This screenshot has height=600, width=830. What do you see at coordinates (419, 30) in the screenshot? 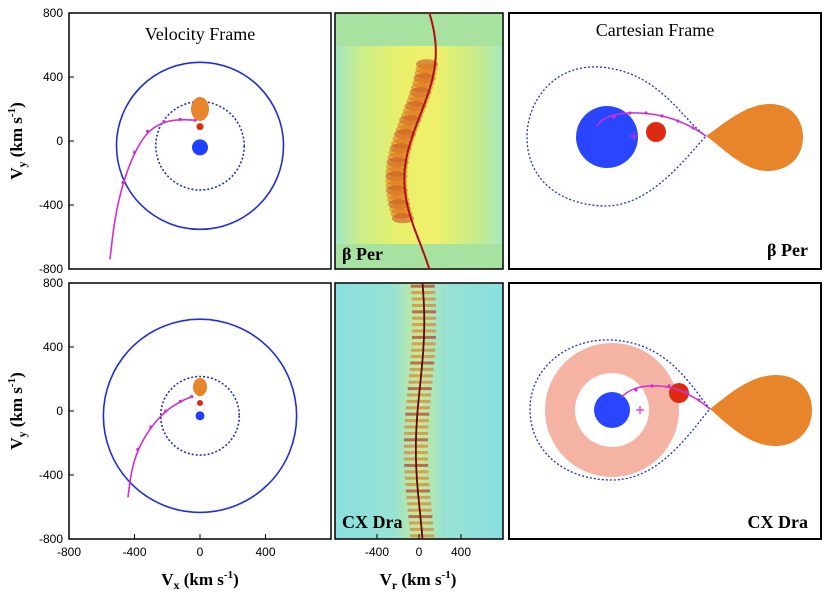
I see `spectrum-mask-top` at bounding box center [419, 30].